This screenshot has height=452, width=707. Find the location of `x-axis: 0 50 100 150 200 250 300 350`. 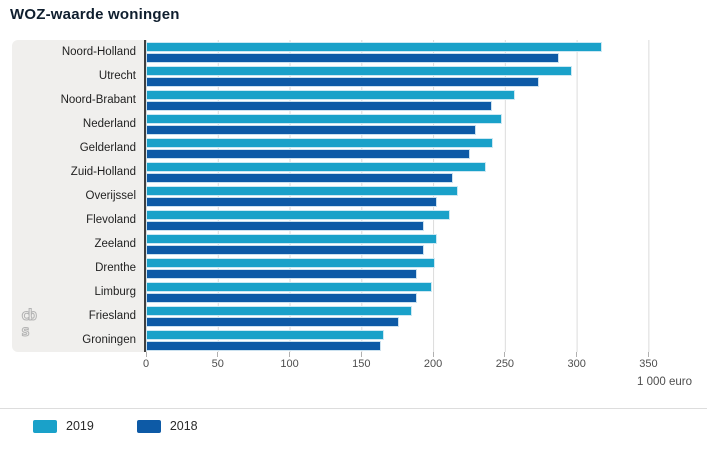

x-axis: 0 50 100 150 200 250 300 350 is located at coordinates (418, 363).